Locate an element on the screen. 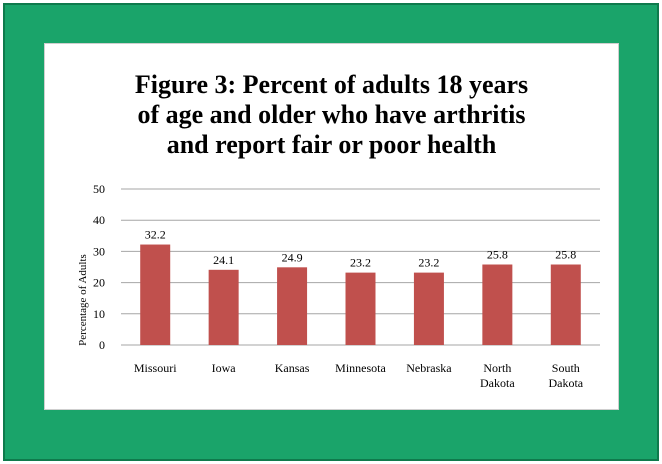 Image resolution: width=662 pixels, height=464 pixels. x-tick-label: North is located at coordinates (497, 368).